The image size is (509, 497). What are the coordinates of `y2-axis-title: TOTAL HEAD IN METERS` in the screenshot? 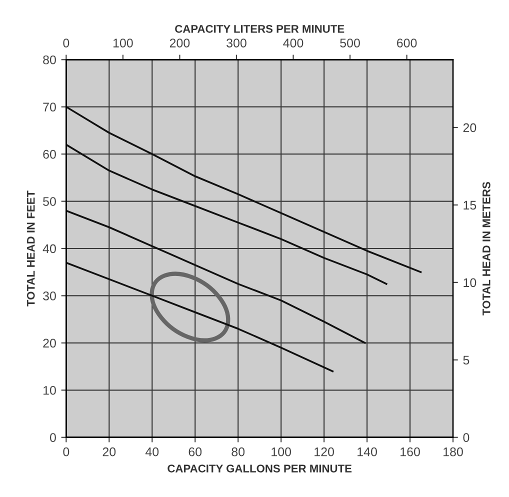 It's located at (486, 249).